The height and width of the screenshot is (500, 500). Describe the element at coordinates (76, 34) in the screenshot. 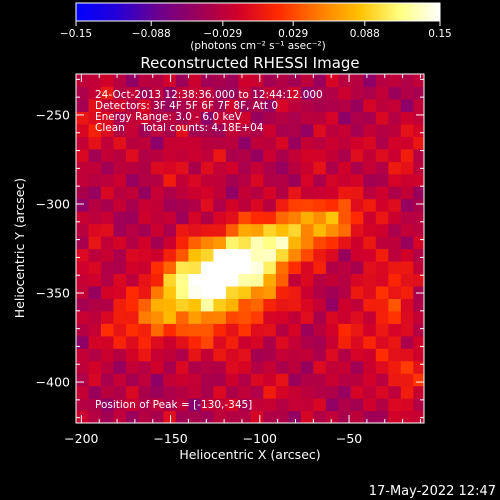

I see `colorbar-tick-label: −0.15` at that location.